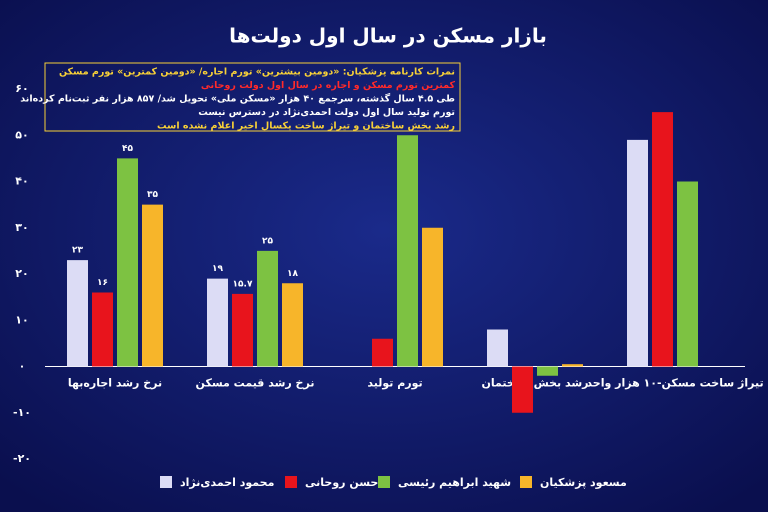  I want to click on y-tick-label: -۱۰, so click(22, 412).